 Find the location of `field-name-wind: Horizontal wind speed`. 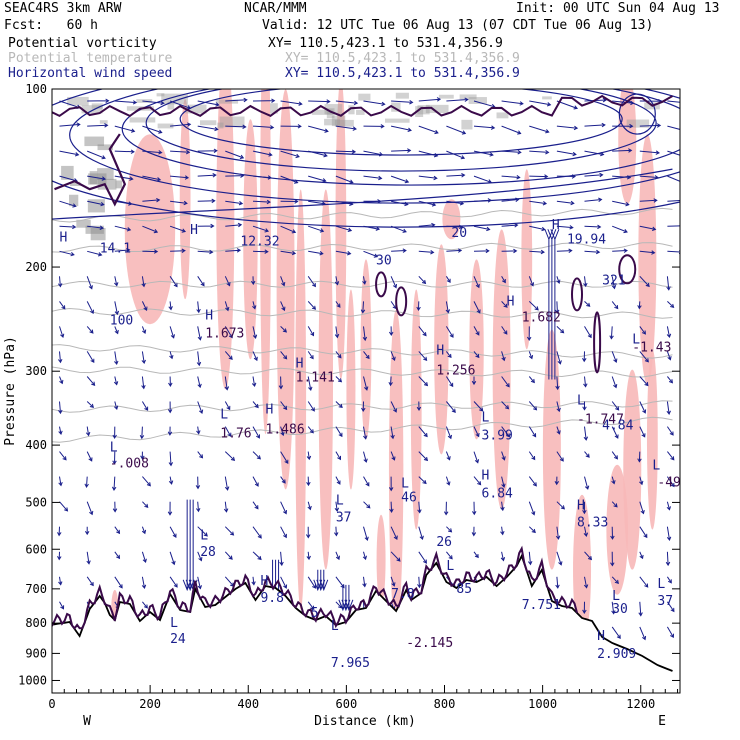

field-name-wind: Horizontal wind speed is located at coordinates (90, 73).